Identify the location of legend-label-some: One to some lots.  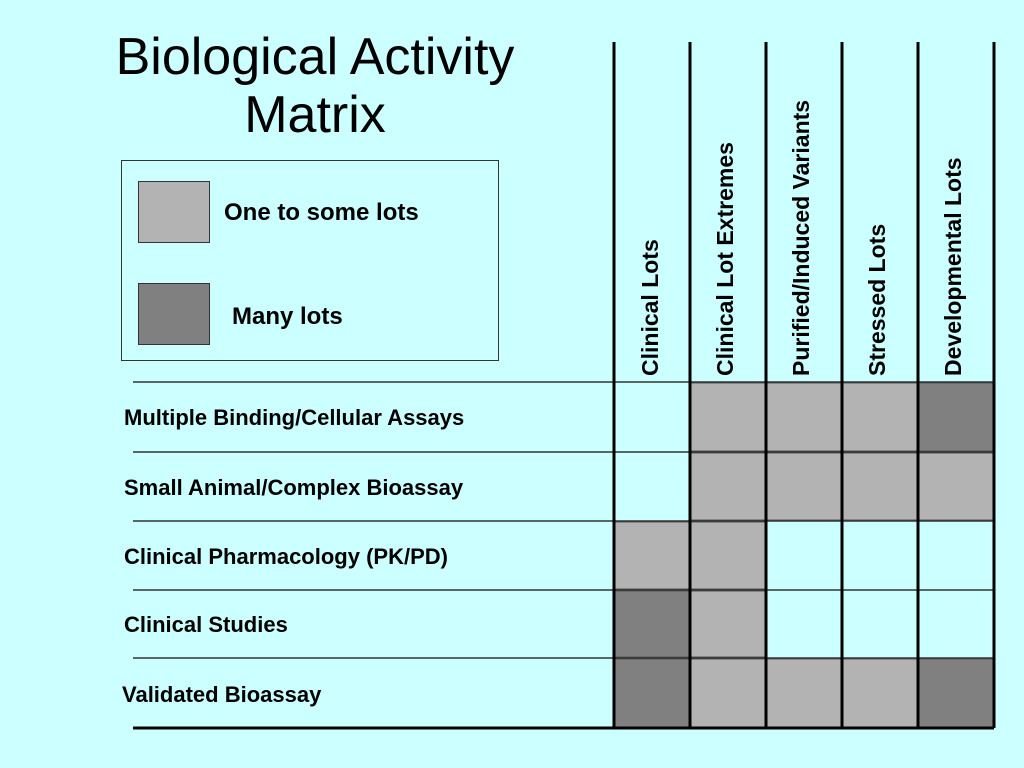
(321, 212).